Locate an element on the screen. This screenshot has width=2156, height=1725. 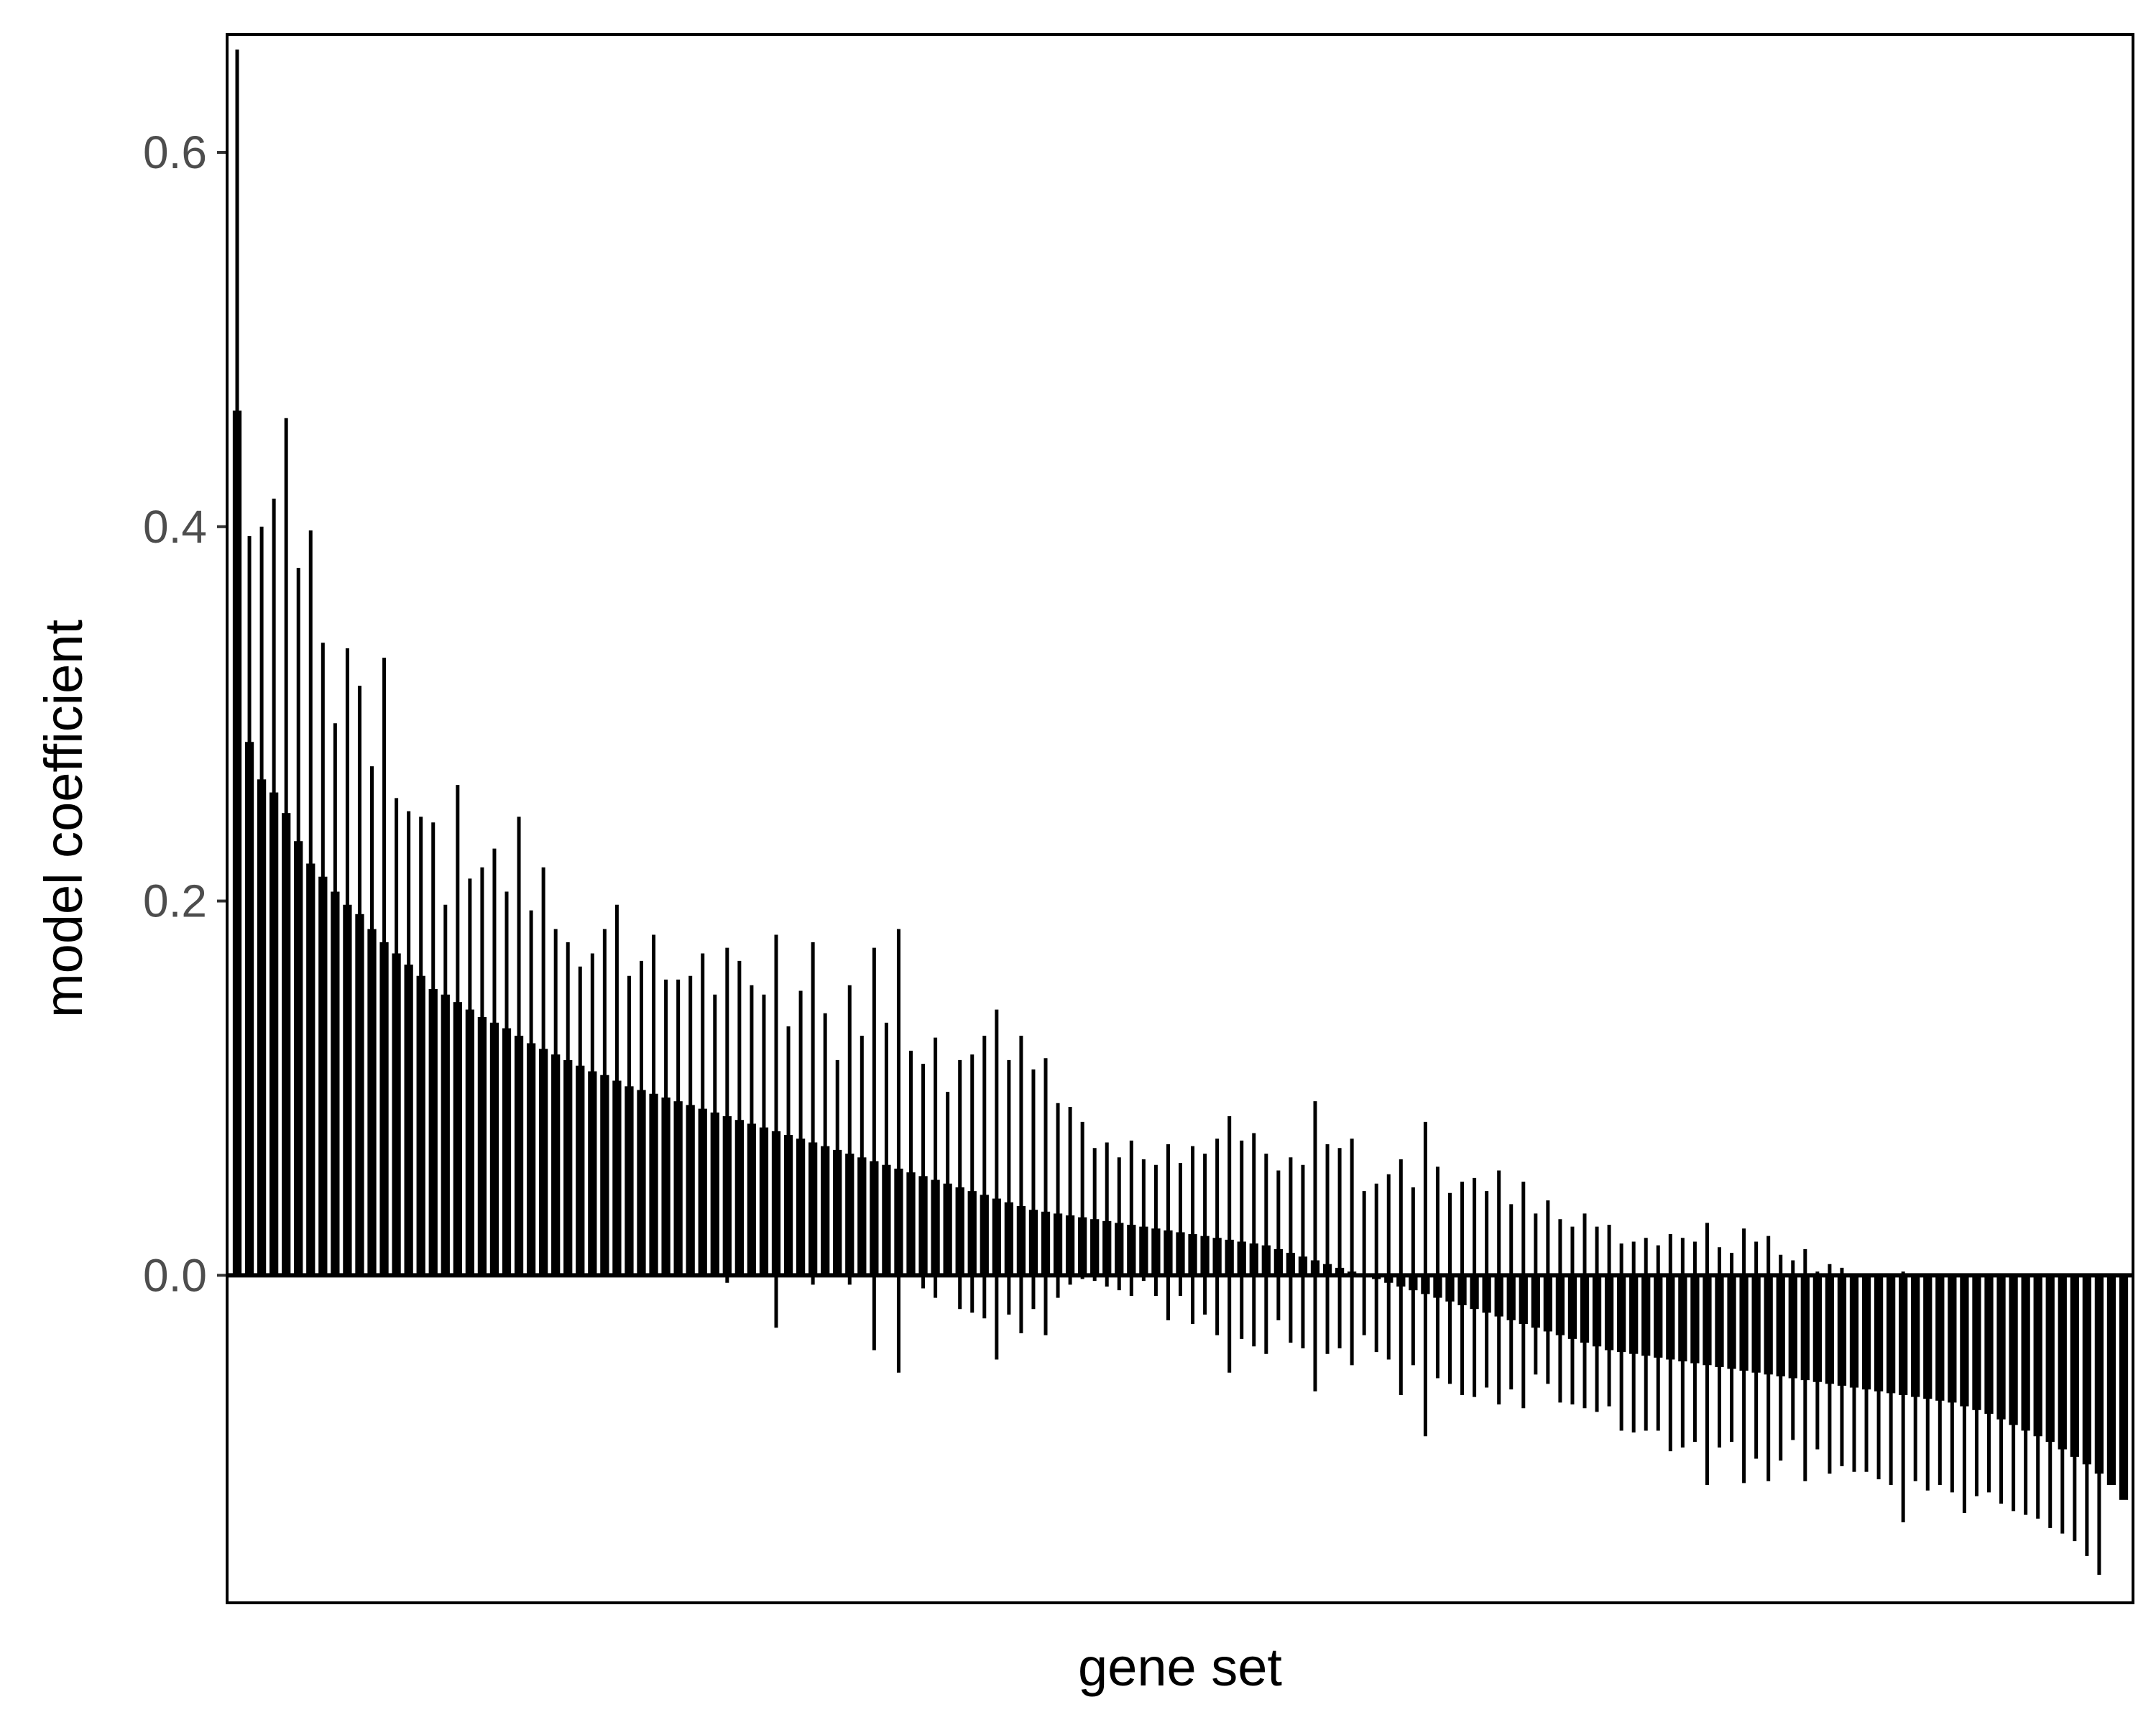
y-tick-label: 0.4 is located at coordinates (175, 527).